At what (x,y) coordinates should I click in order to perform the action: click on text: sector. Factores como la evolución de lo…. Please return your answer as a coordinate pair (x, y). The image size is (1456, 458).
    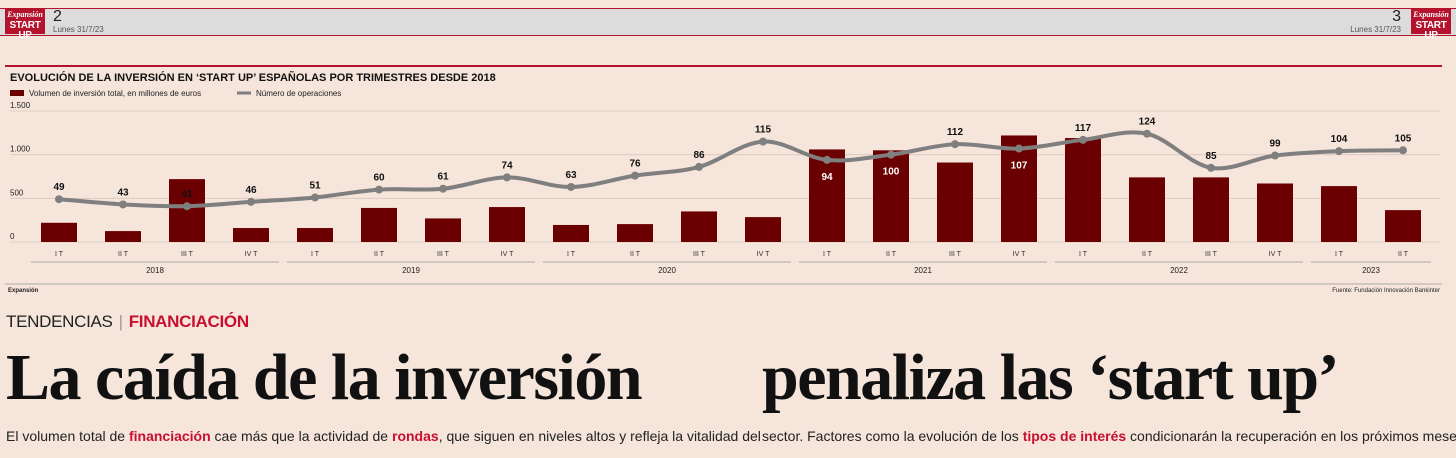
    Looking at the image, I should click on (892, 436).